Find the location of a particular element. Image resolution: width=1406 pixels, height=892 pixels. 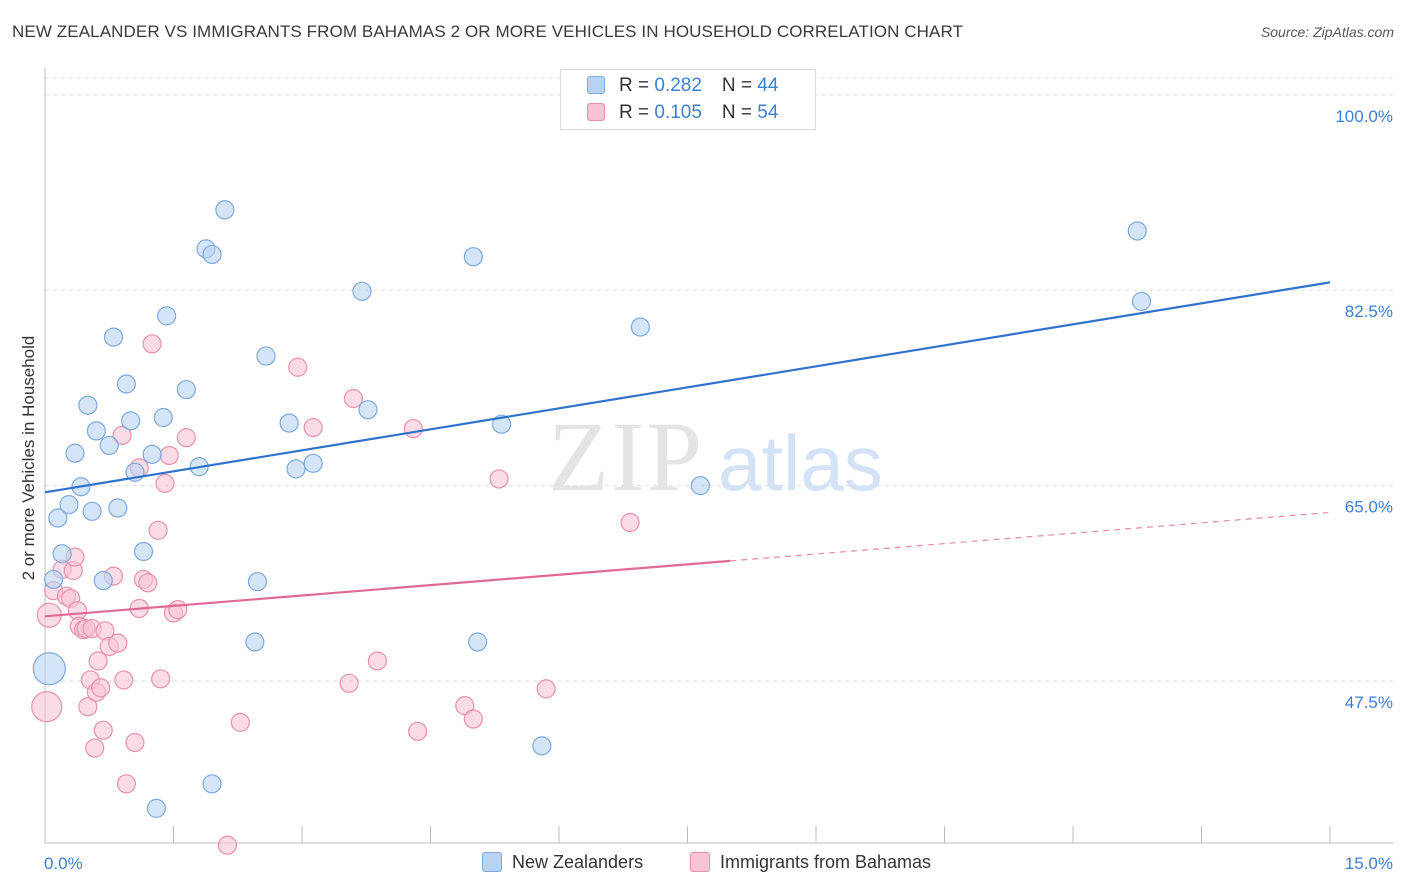

x-tick-label-min: 0.0% is located at coordinates (63, 863).